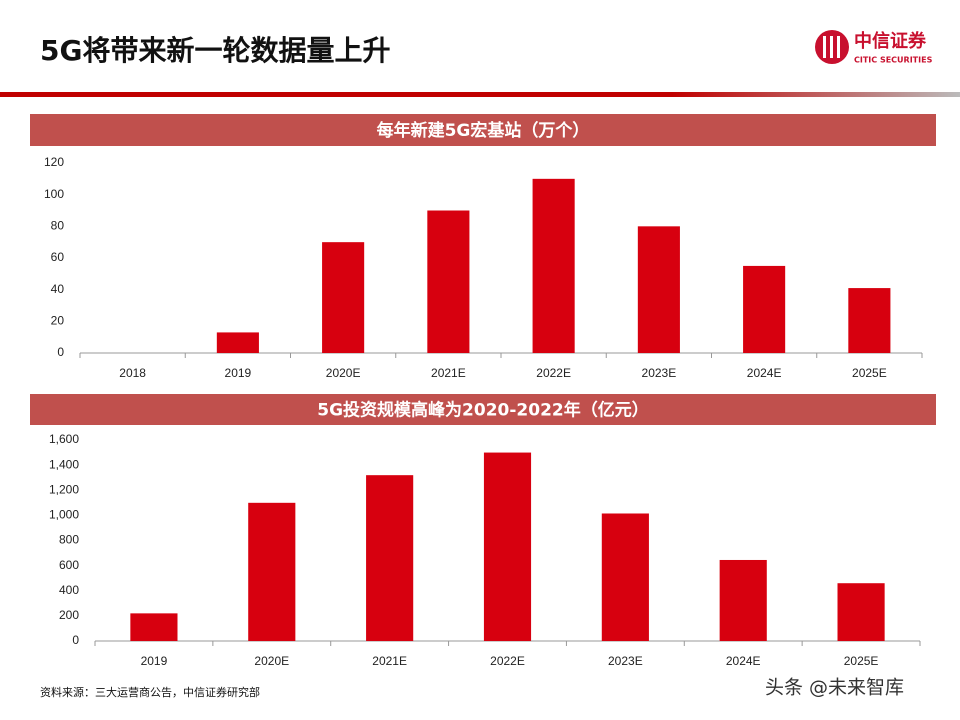 The height and width of the screenshot is (720, 960). Describe the element at coordinates (58, 226) in the screenshot. I see `y-tick-label: 80` at that location.